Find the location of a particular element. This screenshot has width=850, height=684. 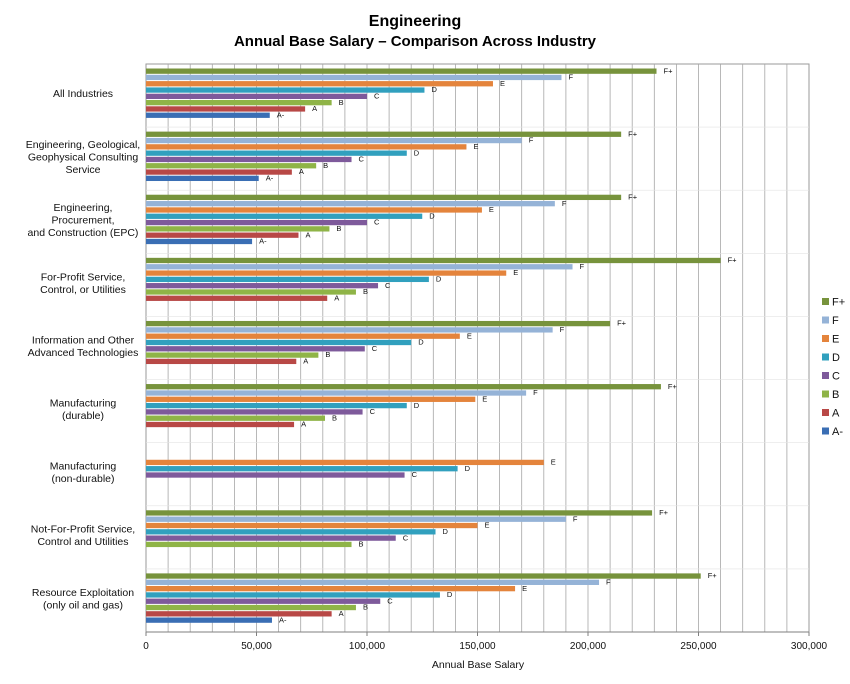

category-label: All Industries is located at coordinates (83, 94).